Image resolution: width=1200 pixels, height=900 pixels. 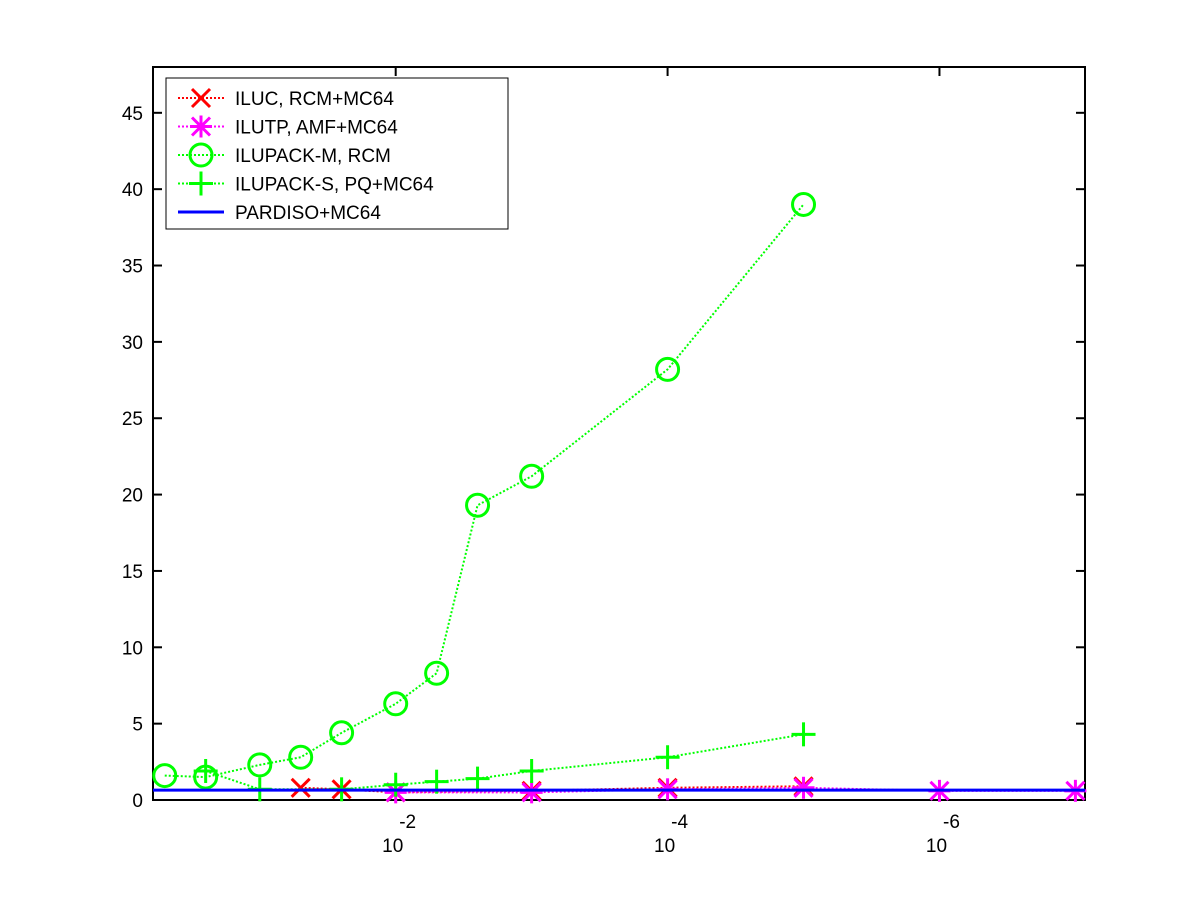 What do you see at coordinates (137, 801) in the screenshot?
I see `y-tick-label: 0` at bounding box center [137, 801].